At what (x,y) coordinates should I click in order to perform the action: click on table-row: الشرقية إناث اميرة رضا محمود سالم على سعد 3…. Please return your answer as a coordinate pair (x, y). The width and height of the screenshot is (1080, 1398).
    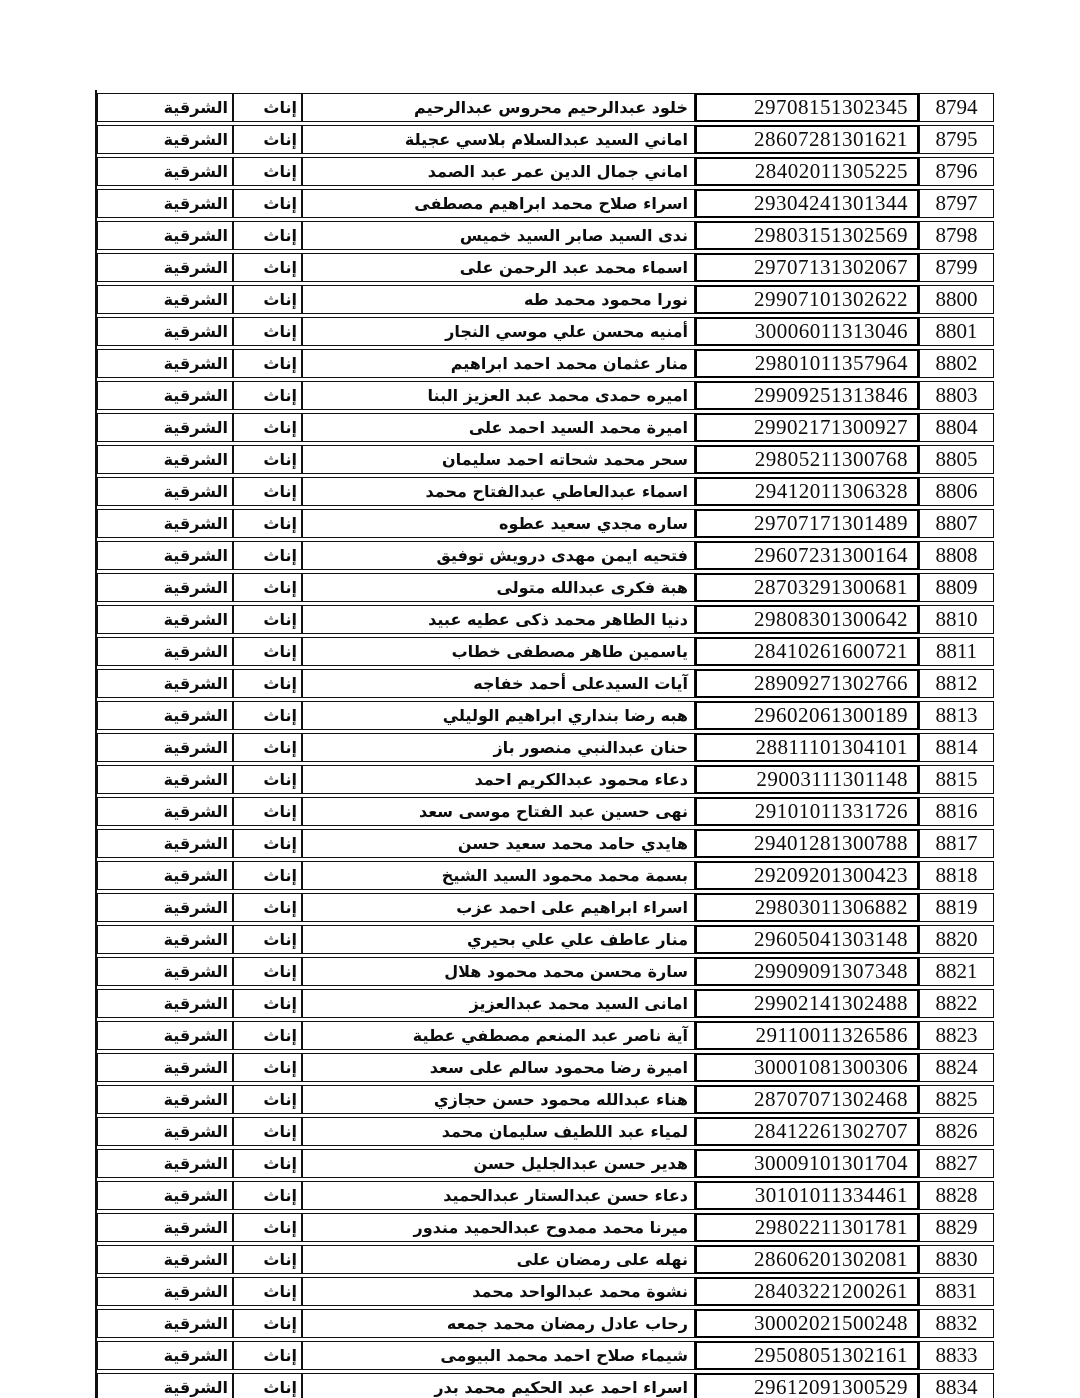
    Looking at the image, I should click on (545, 1067).